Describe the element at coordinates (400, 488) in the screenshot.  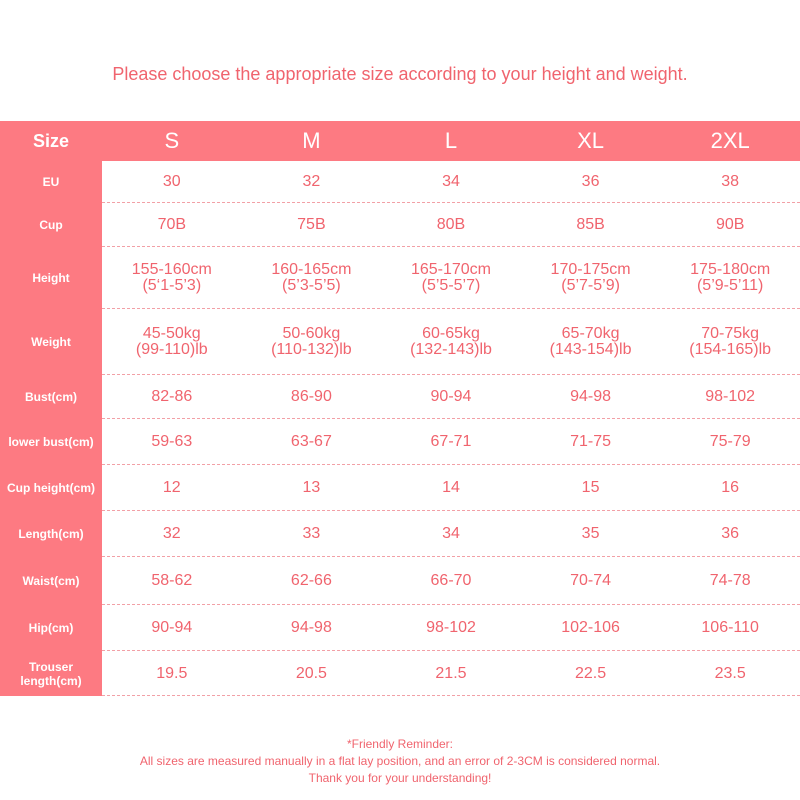
I see `table-row-cup-height: Cup height(cm) 12 13 14 15 16` at that location.